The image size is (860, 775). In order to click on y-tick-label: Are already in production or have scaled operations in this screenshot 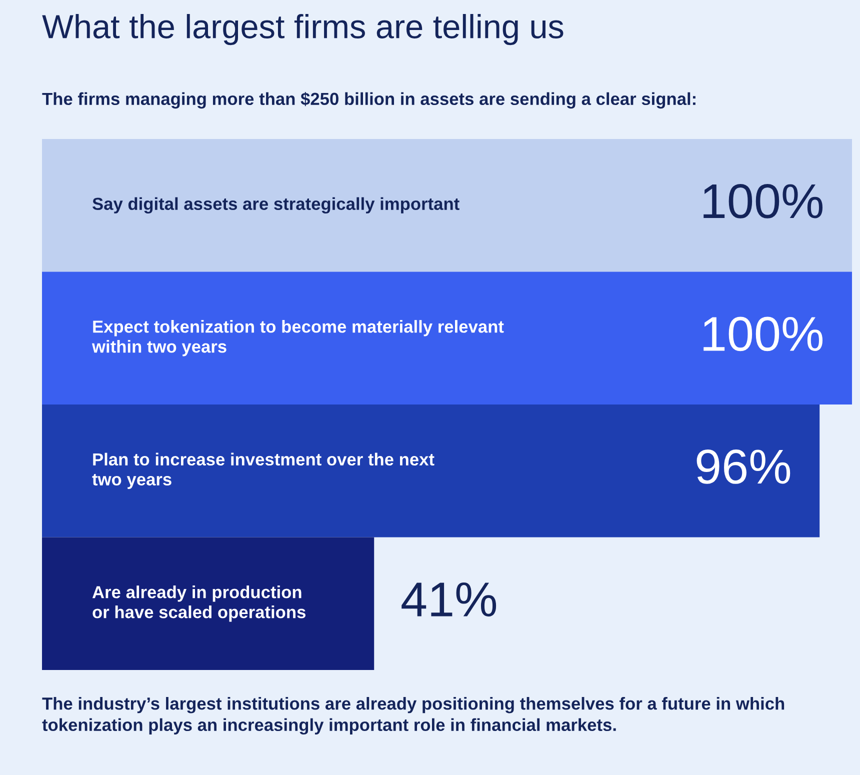, I will do `click(199, 604)`.